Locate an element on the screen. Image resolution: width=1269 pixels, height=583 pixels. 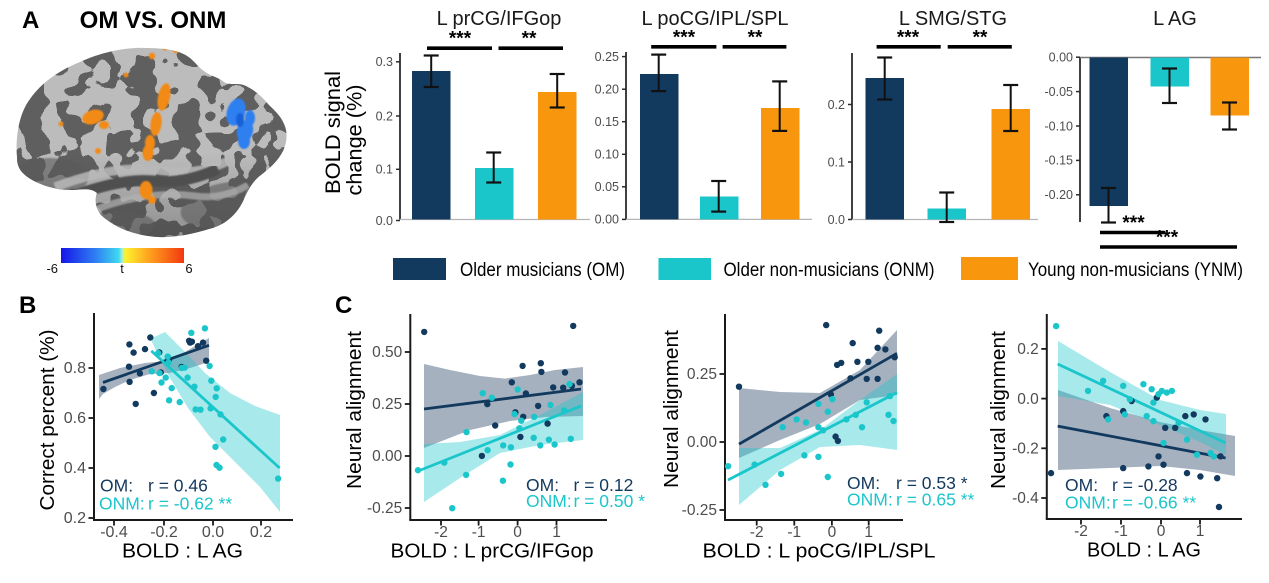
svg-text: Correct percent (%) is located at coordinates (48, 420).